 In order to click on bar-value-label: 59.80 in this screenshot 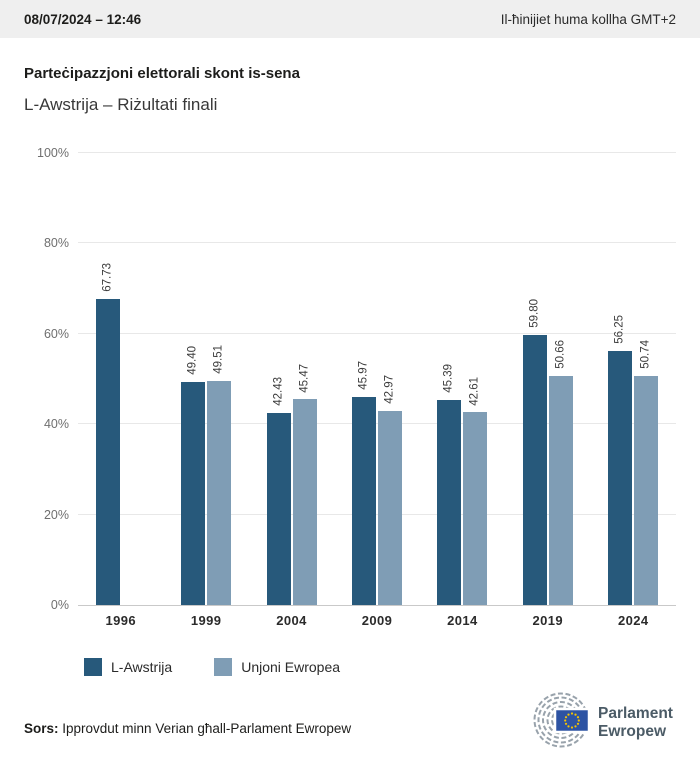, I will do `click(534, 313)`.